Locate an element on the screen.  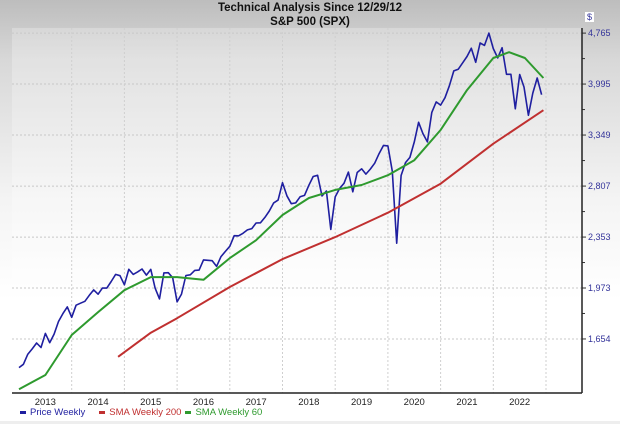
y-tick-label: 3,995 is located at coordinates (599, 84).